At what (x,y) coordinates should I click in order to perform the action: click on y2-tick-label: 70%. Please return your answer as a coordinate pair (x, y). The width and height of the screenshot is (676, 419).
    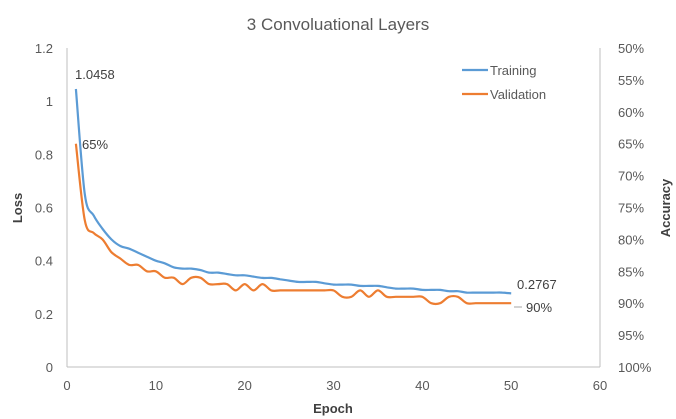
    Looking at the image, I should click on (631, 176).